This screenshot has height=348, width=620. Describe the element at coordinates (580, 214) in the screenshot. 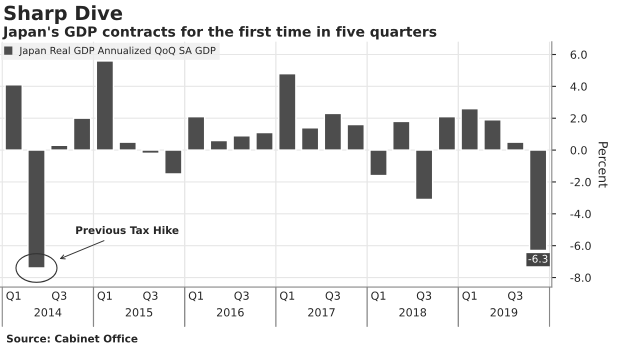

I see `y-tick-label: -4.0` at that location.